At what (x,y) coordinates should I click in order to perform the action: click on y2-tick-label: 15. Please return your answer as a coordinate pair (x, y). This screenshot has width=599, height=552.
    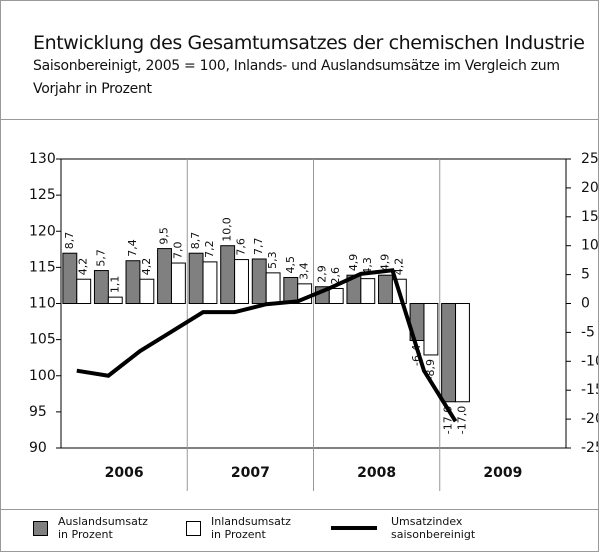
    Looking at the image, I should click on (589, 217).